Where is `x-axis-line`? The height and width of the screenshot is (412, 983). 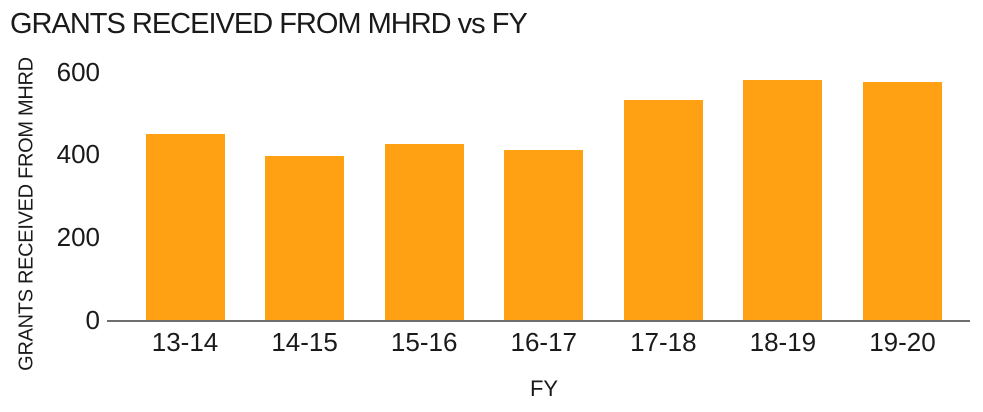 x-axis-line is located at coordinates (538, 321).